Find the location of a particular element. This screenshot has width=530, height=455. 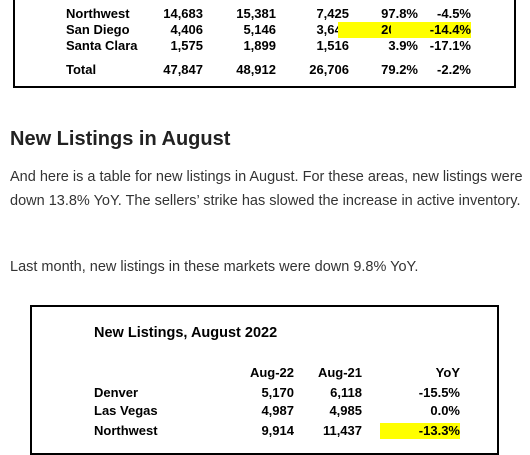

table-cell: YoY is located at coordinates (447, 372).